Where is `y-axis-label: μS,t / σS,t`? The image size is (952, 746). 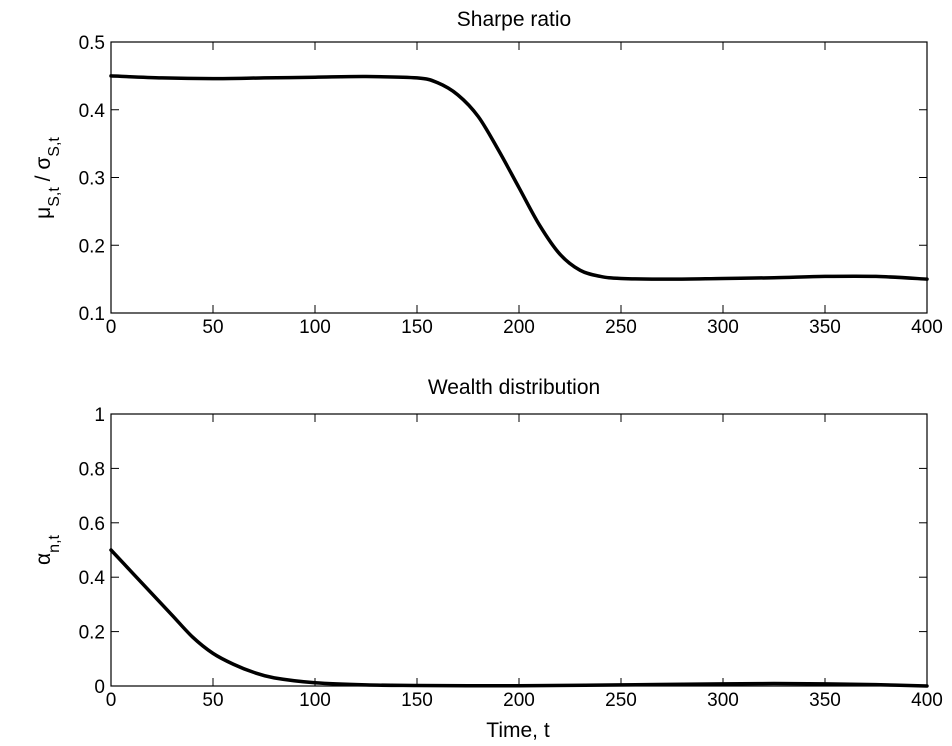 y-axis-label: μS,t / σS,t is located at coordinates (47, 178).